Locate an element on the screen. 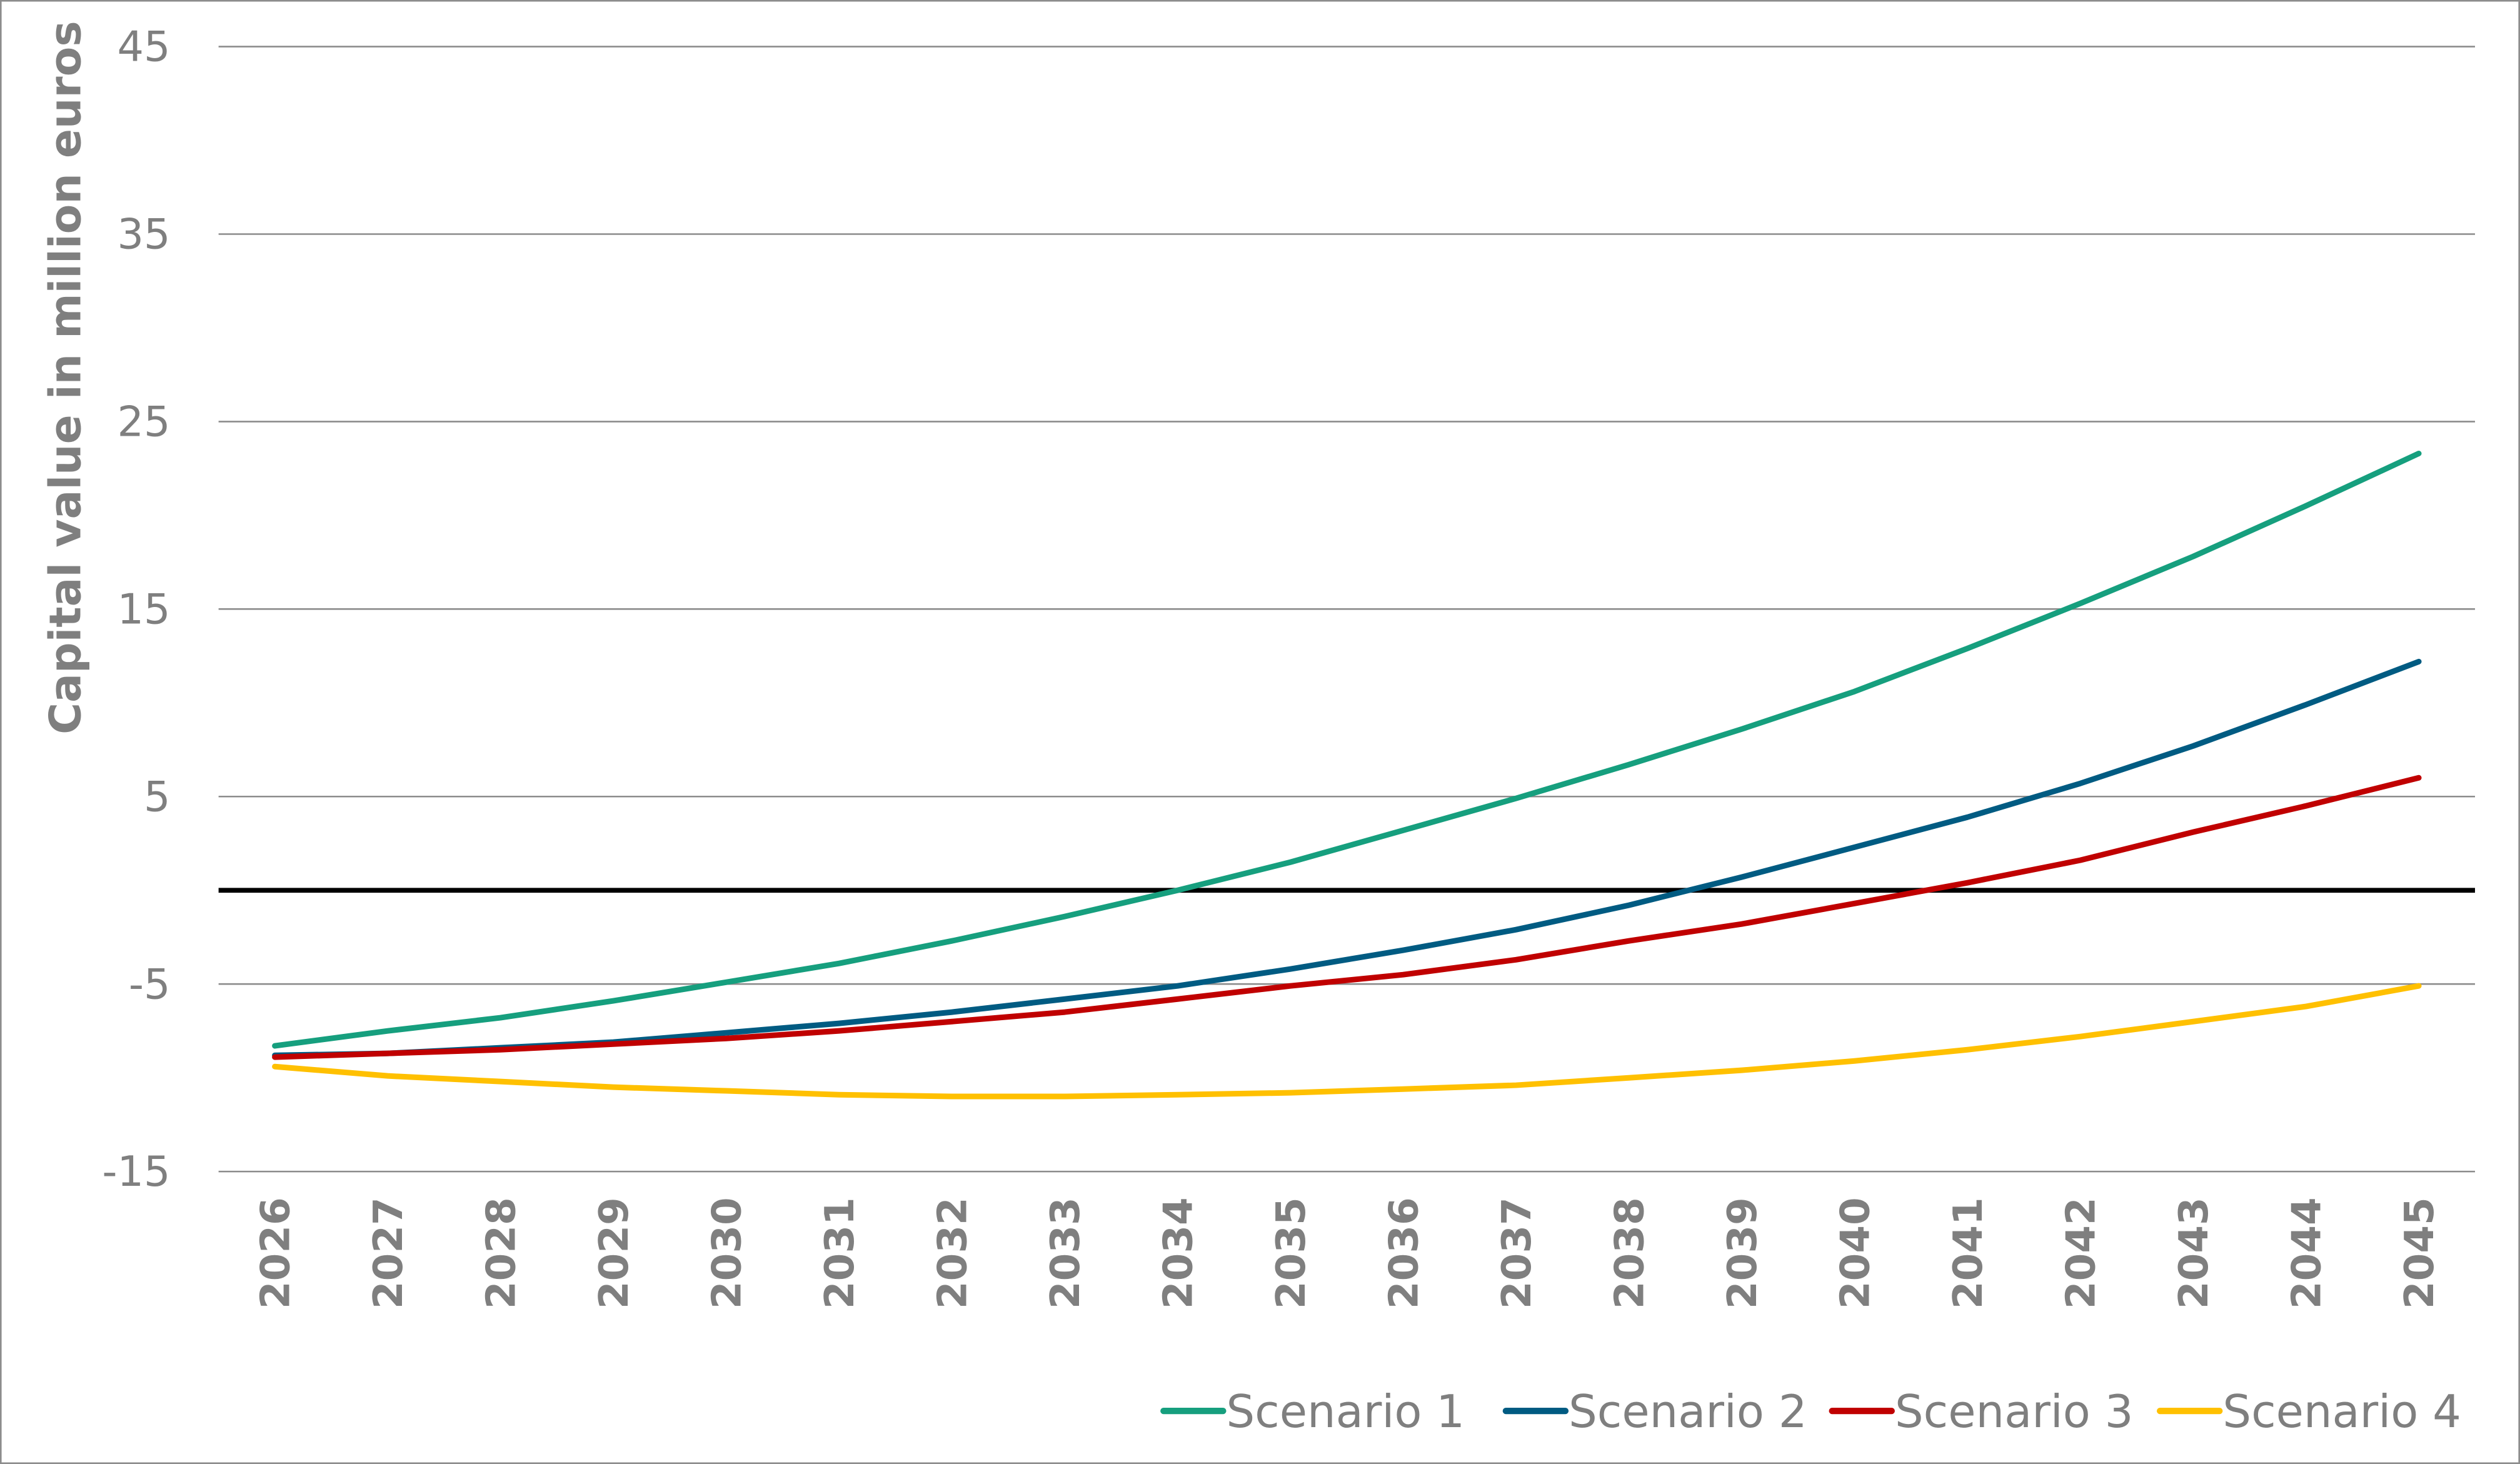  x-tick-label: 2035 is located at coordinates (1292, 1253).